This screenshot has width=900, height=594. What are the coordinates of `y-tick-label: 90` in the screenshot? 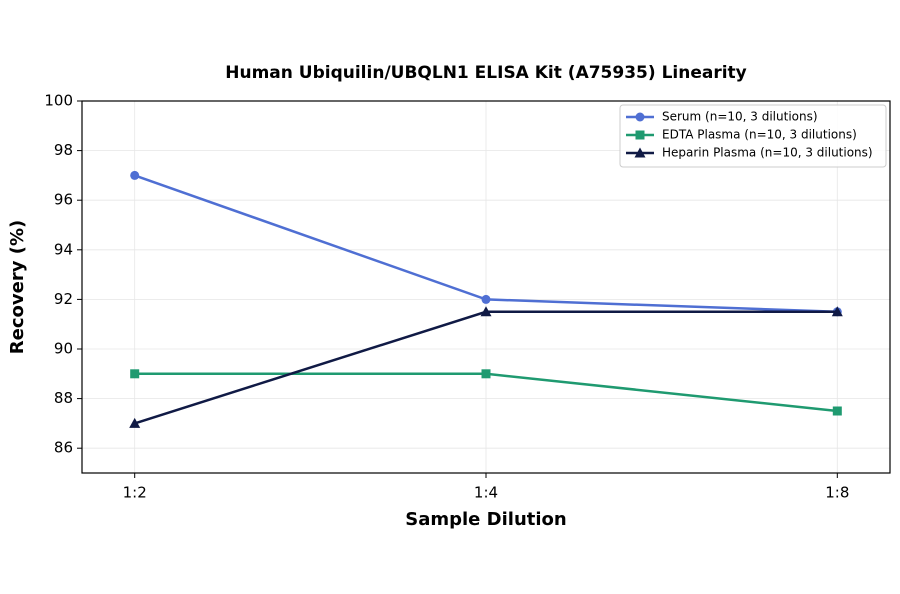 It's located at (63, 349).